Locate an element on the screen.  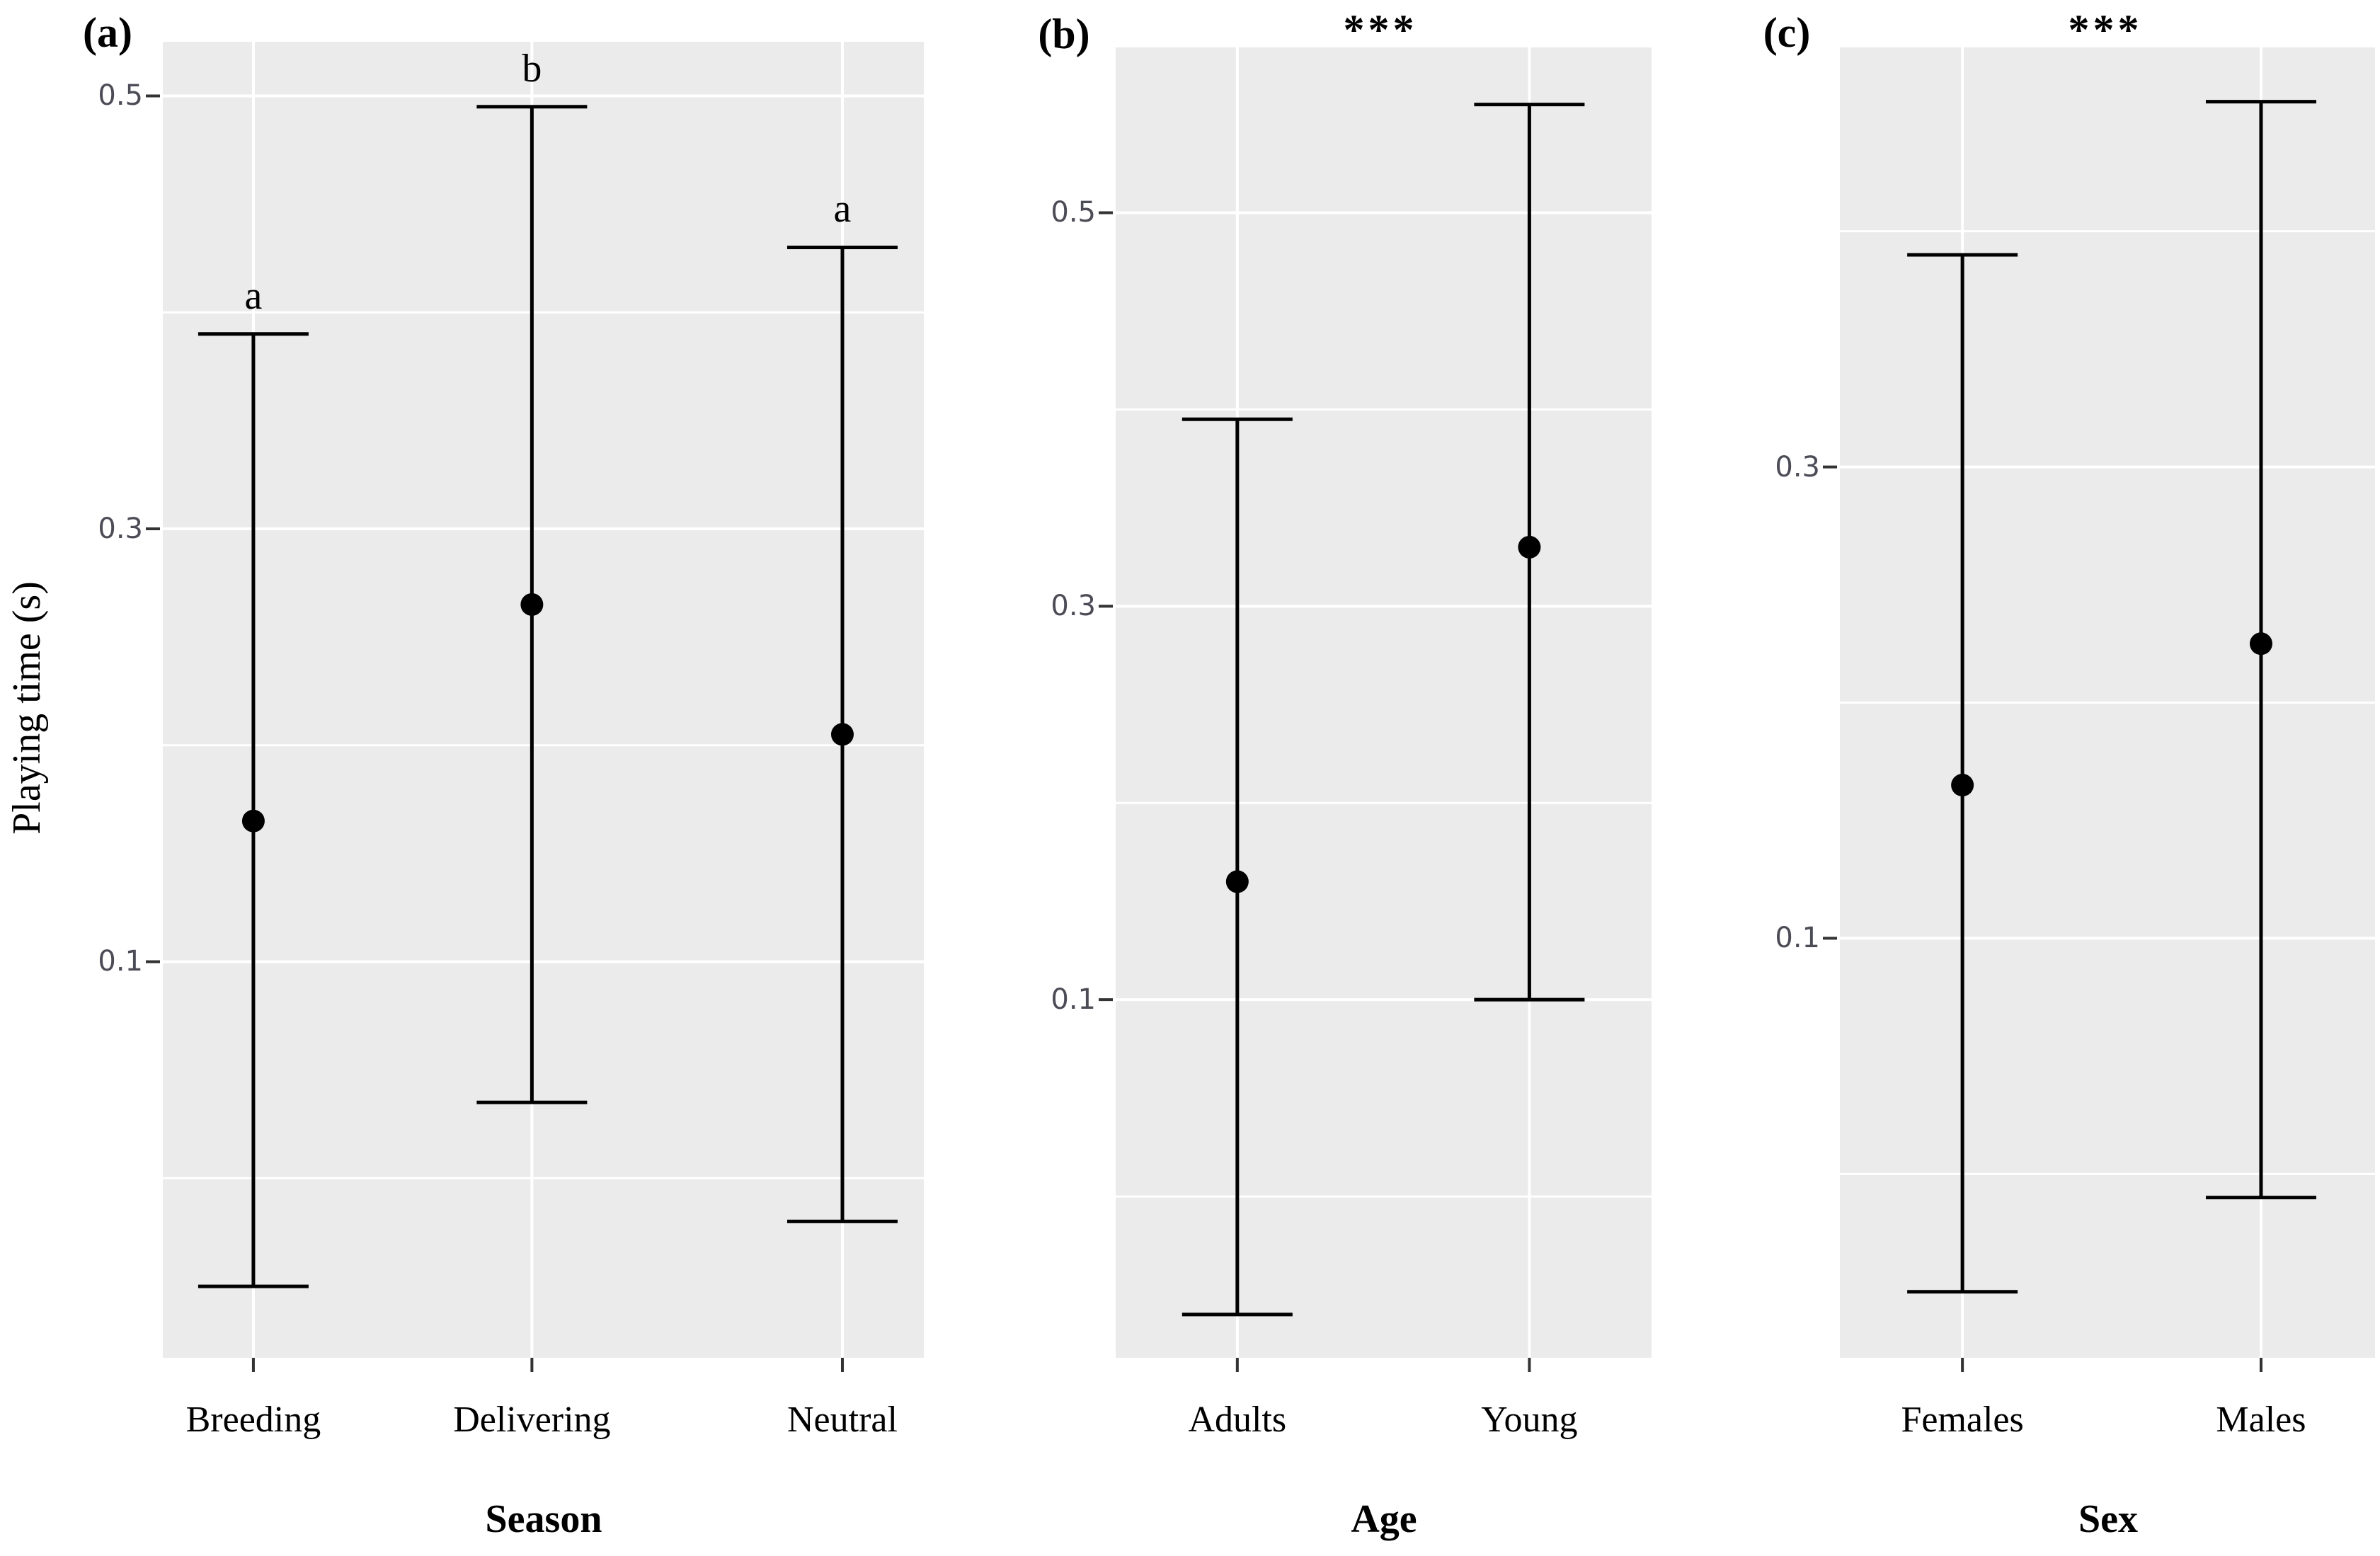
y-tick-label-c: 0.3 is located at coordinates (1797, 467).